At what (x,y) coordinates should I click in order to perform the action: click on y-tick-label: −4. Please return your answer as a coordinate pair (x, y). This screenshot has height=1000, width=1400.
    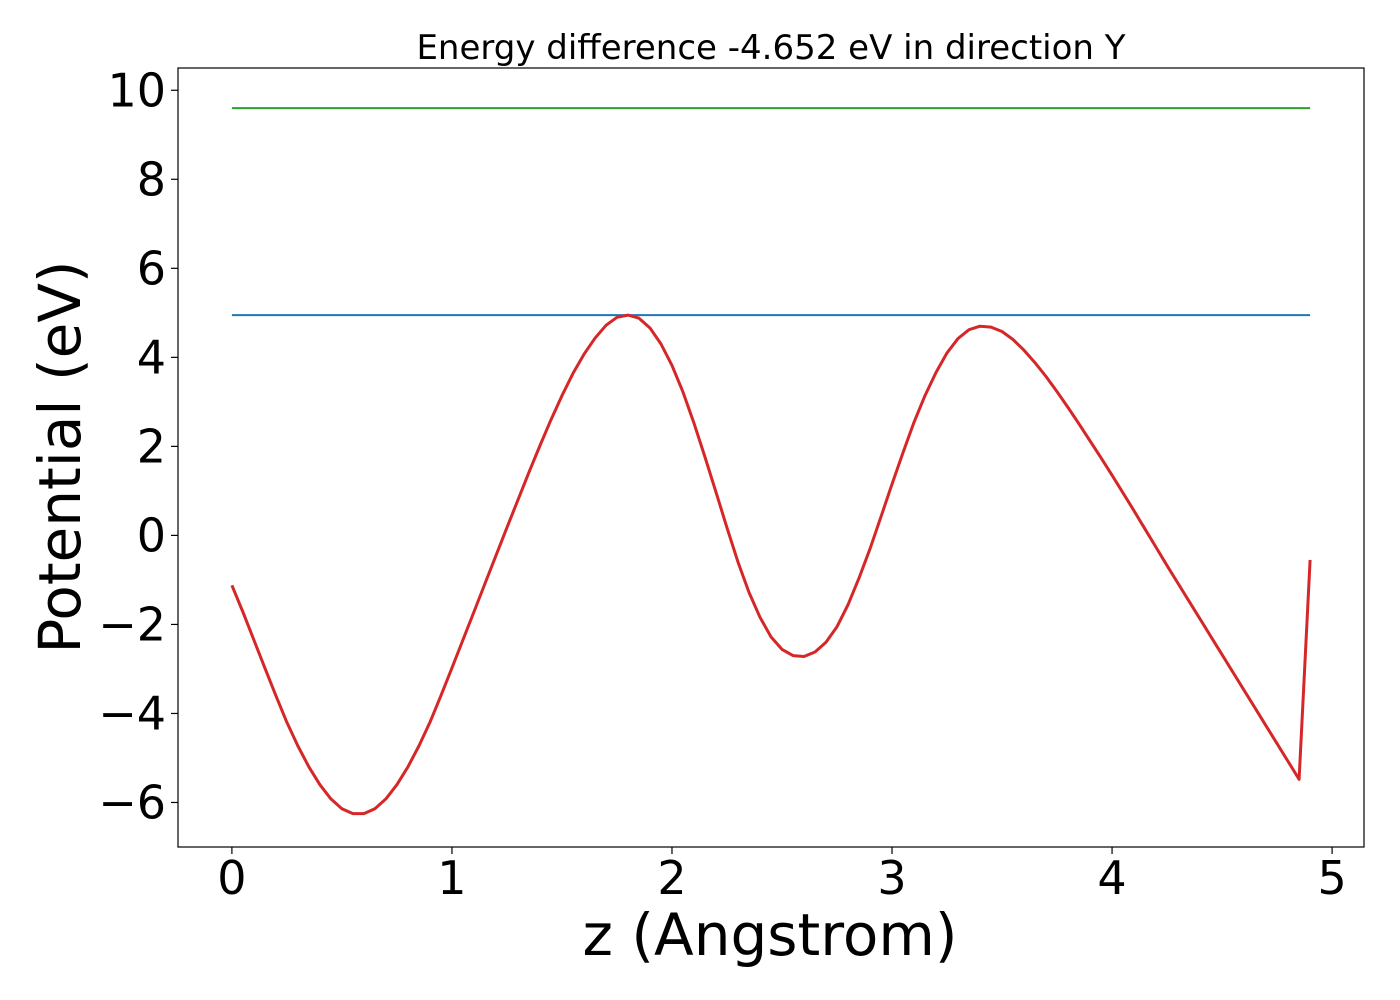
    Looking at the image, I should click on (132, 713).